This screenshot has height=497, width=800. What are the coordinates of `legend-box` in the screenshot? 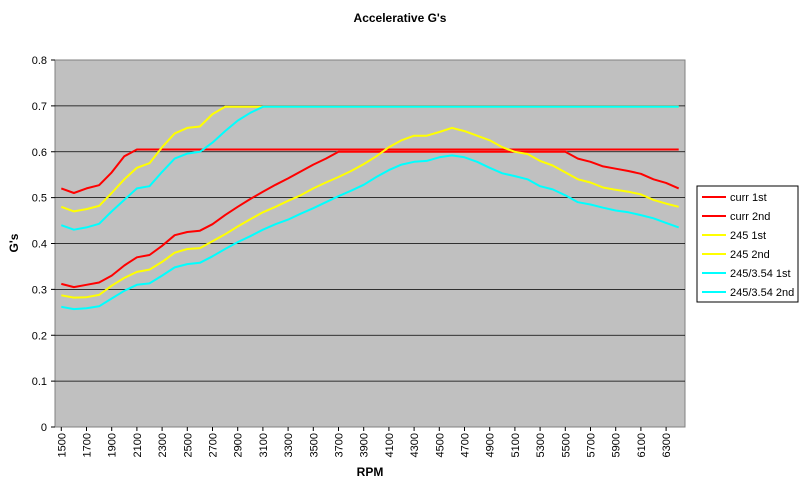 It's located at (747, 244).